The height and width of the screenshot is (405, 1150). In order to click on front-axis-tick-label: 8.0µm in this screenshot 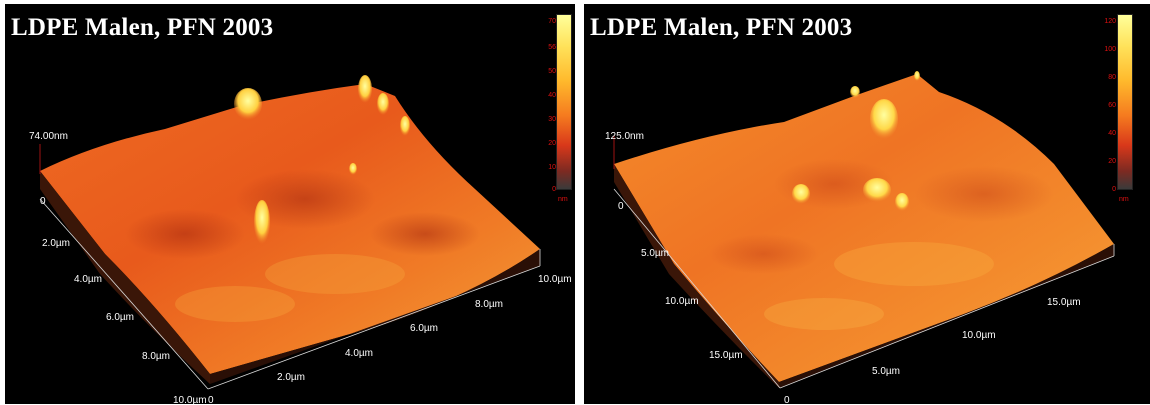, I will do `click(489, 304)`.